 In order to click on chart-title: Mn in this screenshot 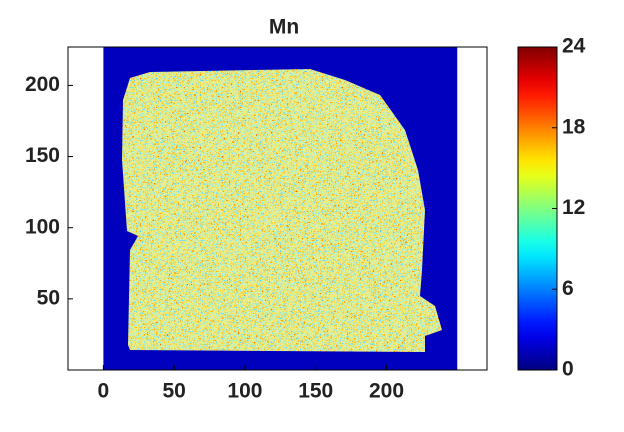, I will do `click(284, 27)`.